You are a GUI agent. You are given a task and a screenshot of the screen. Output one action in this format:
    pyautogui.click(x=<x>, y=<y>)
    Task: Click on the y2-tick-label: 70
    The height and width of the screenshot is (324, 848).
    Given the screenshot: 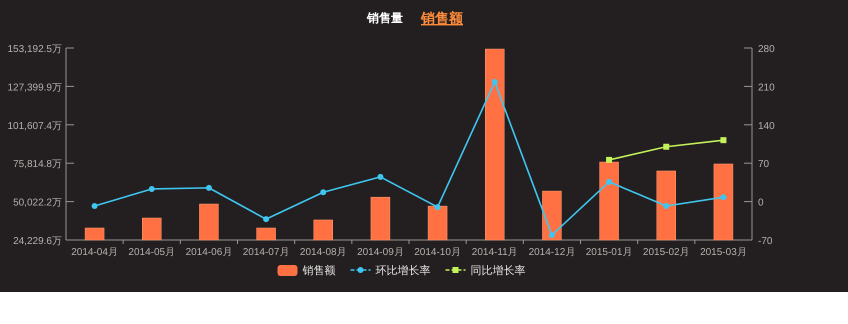 What is the action you would take?
    pyautogui.click(x=764, y=164)
    